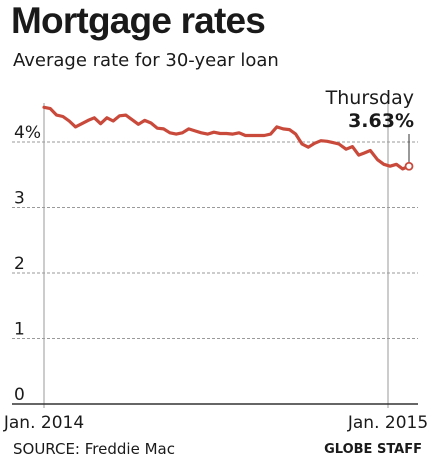 This screenshot has width=434, height=470. I want to click on x-axis: Jan. 2014 Jan. 2015, so click(215, 418).